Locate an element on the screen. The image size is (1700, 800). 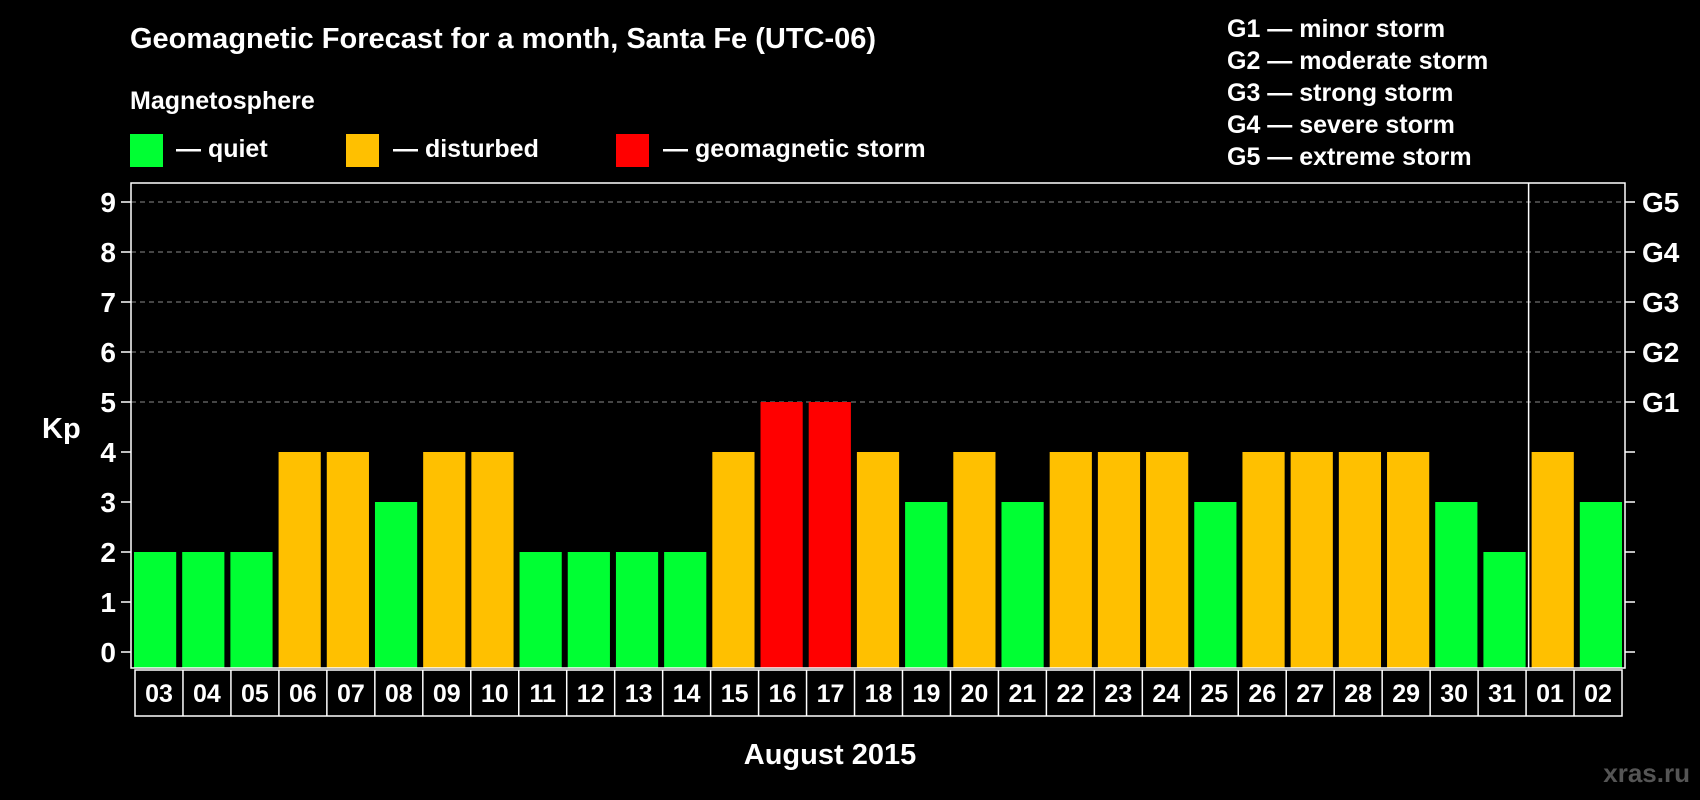
y-tick-label-4: 4 is located at coordinates (108, 452).